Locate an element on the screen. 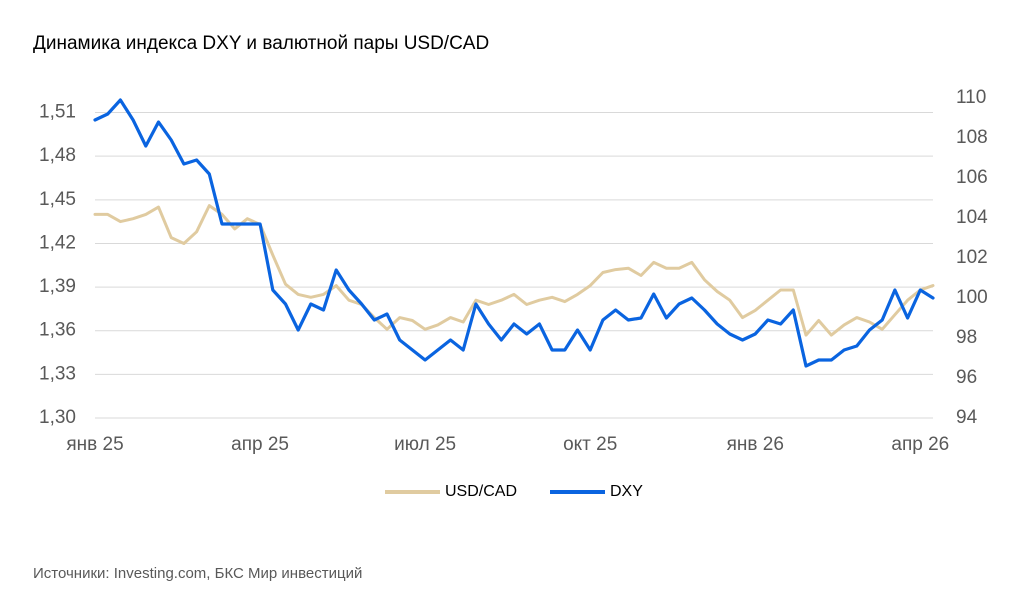 The image size is (1024, 603). y-tick-label: 1,39 is located at coordinates (57, 286).